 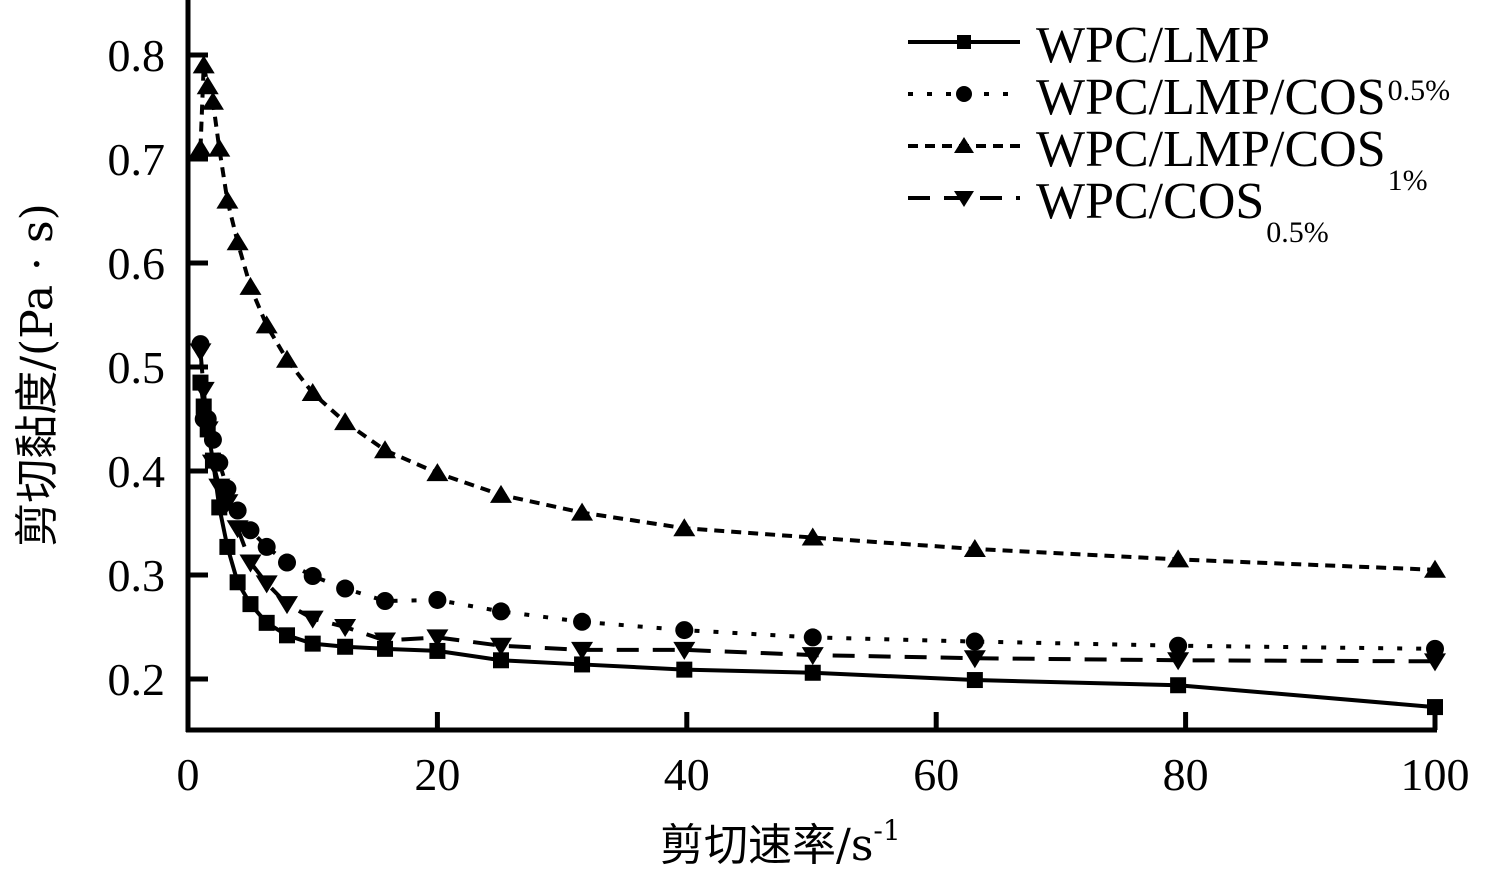 What do you see at coordinates (437, 774) in the screenshot?
I see `x-tick-label: 20` at bounding box center [437, 774].